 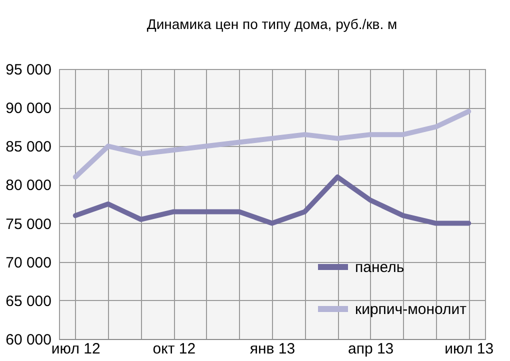 I want to click on x-tick-label: апр 13, so click(x=371, y=349).